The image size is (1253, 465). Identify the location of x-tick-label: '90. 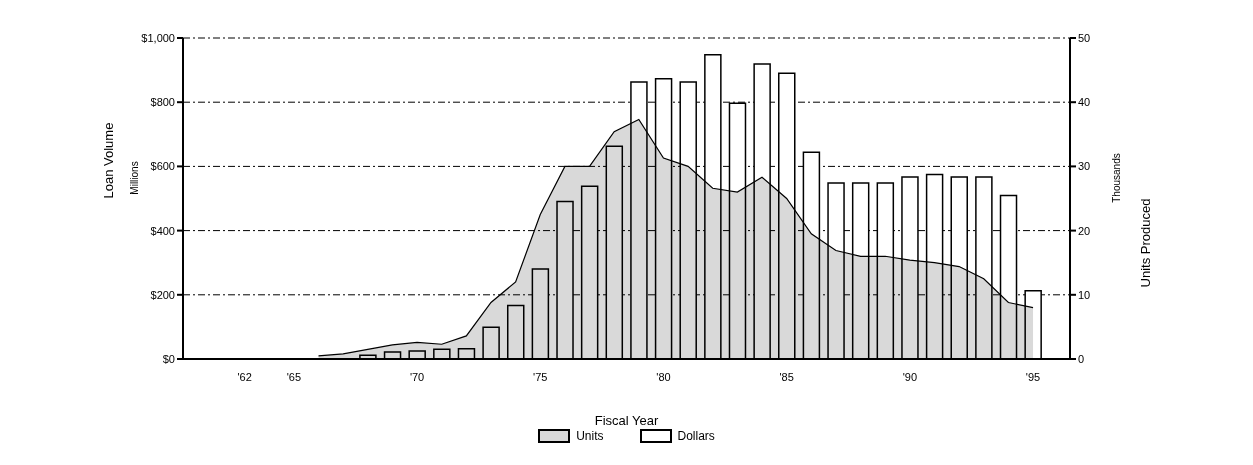
(910, 377).